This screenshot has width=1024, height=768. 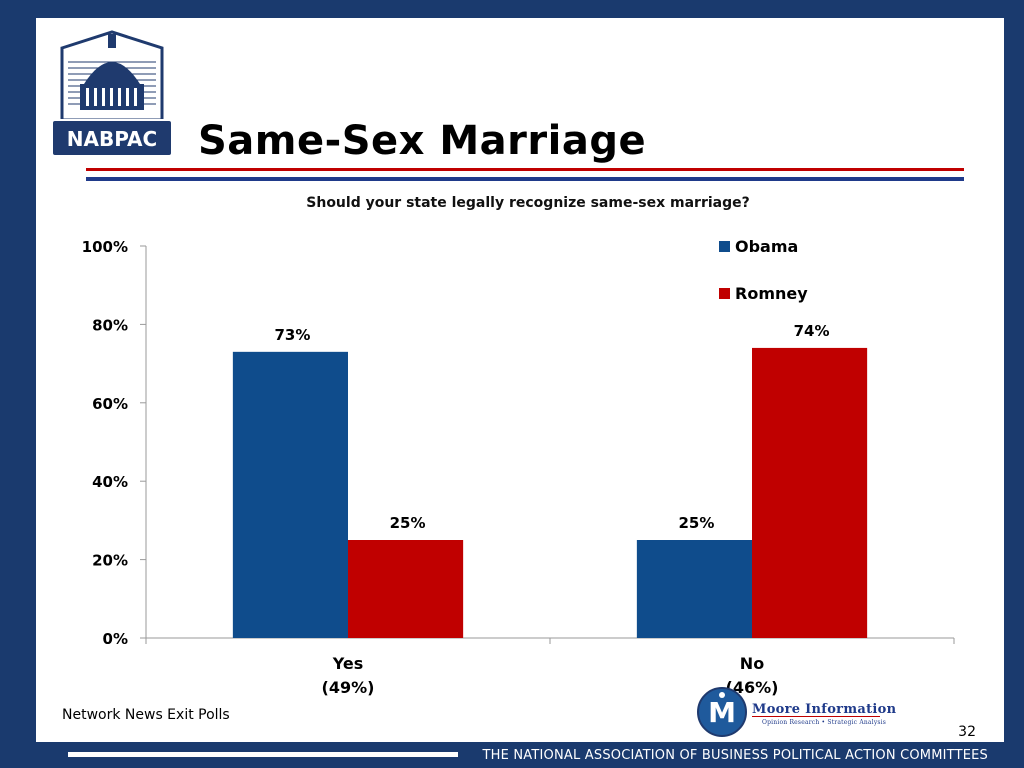 I want to click on legend-label-obama: Obama, so click(x=766, y=246).